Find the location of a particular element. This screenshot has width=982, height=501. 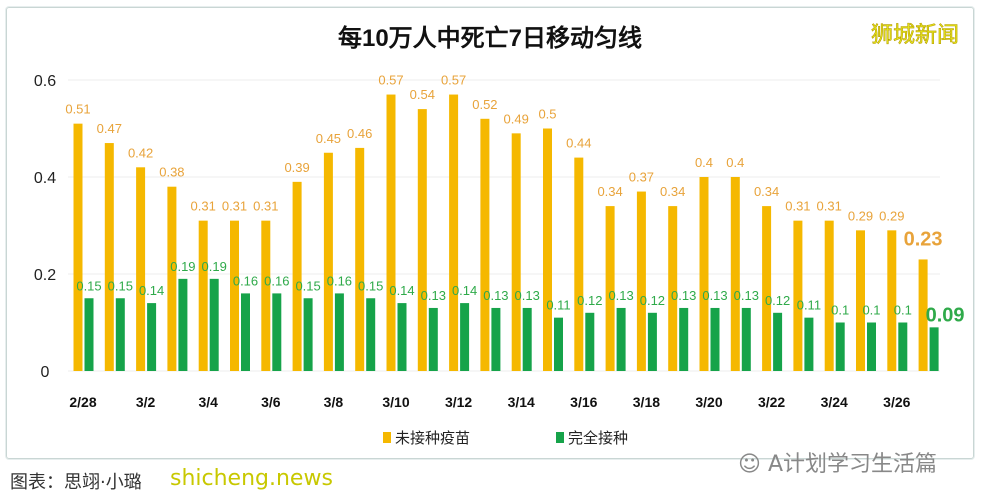

data-label: 0.09 is located at coordinates (945, 315).